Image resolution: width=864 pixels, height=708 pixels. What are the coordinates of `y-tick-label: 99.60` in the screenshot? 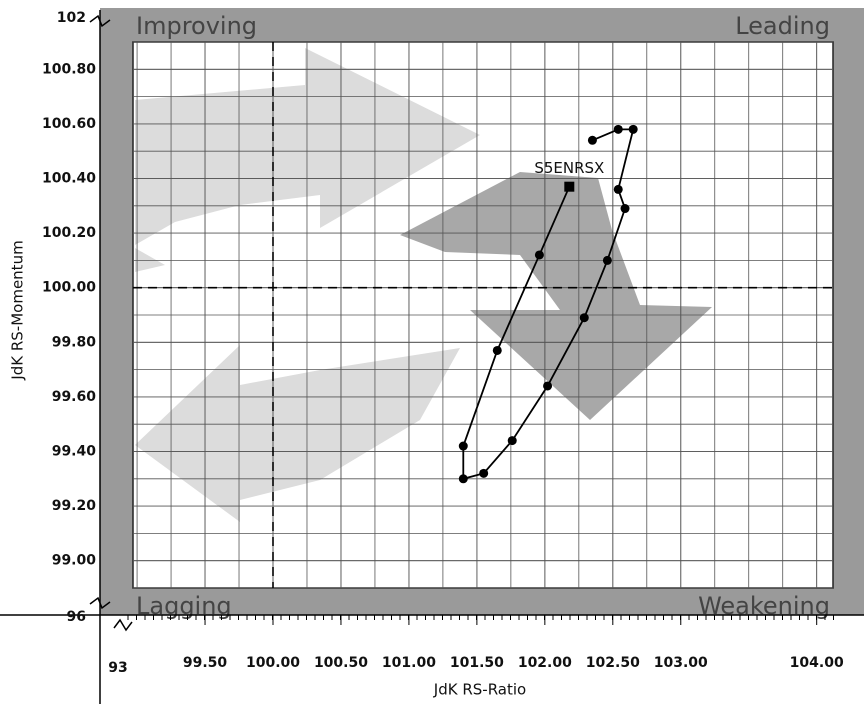 It's located at (74, 397).